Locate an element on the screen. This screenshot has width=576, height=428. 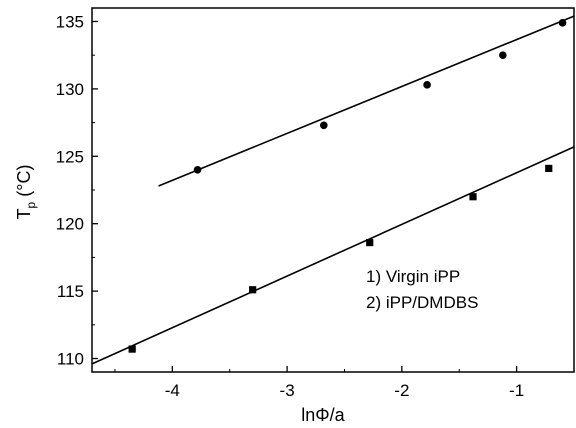
legend-entry-ipp-dmdbs: 2) iPP/DMDBS is located at coordinates (422, 302).